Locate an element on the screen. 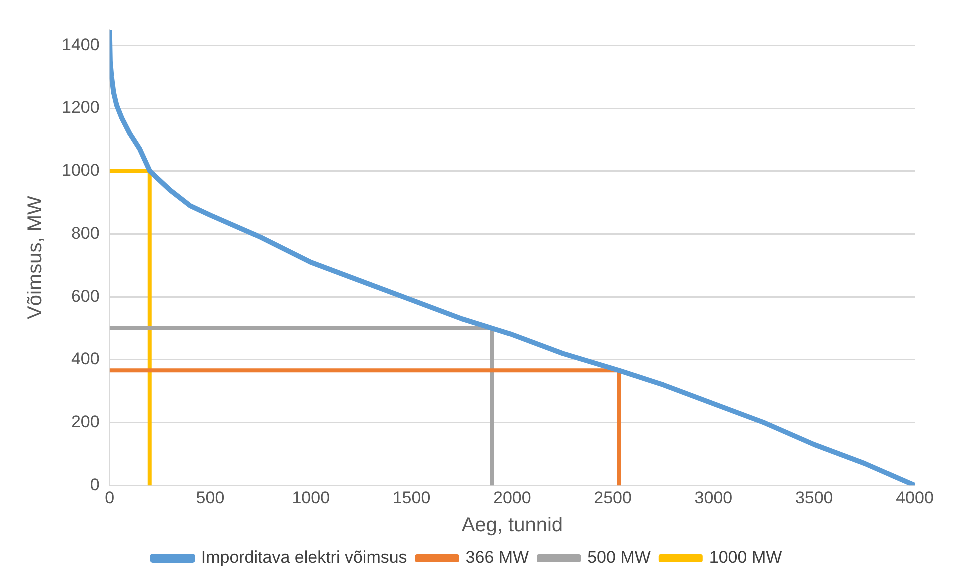 Image resolution: width=955 pixels, height=585 pixels. x-tick-label: 4000 is located at coordinates (915, 498).